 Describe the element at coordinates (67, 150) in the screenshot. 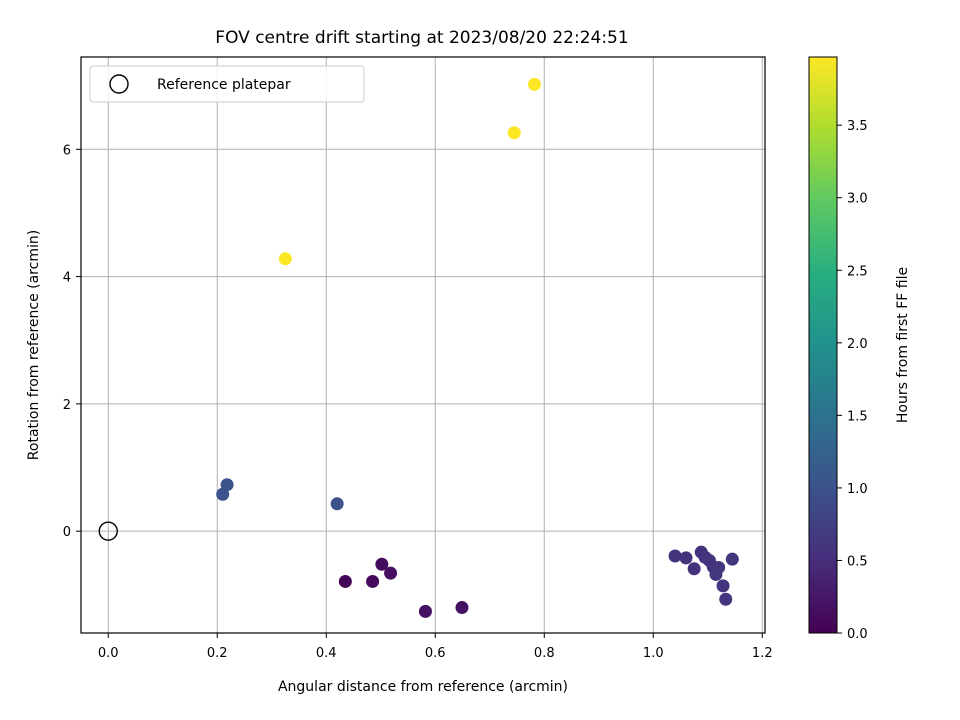

I see `y-tick-label: 6` at that location.